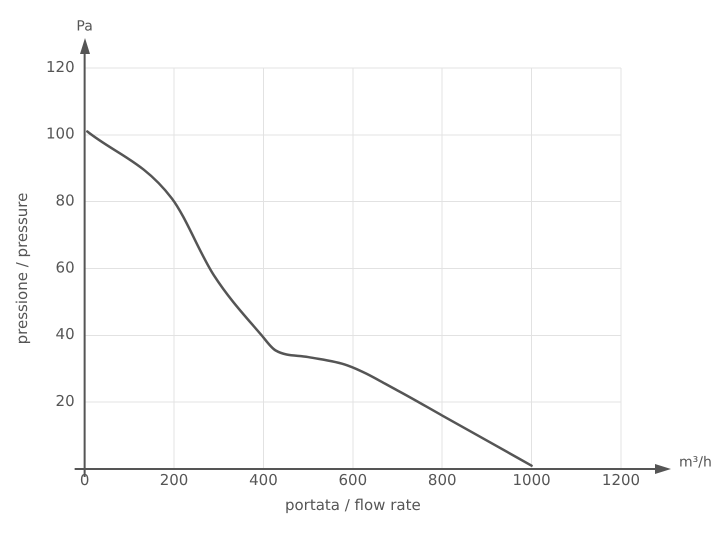  I want to click on x-tick-label: 1000, so click(531, 479).